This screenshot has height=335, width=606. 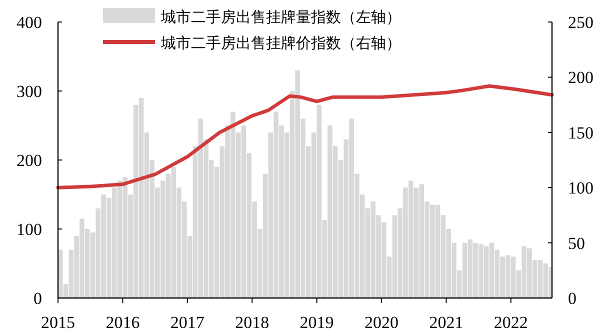 What do you see at coordinates (29, 91) in the screenshot?
I see `y-tick-label: 300` at bounding box center [29, 91].